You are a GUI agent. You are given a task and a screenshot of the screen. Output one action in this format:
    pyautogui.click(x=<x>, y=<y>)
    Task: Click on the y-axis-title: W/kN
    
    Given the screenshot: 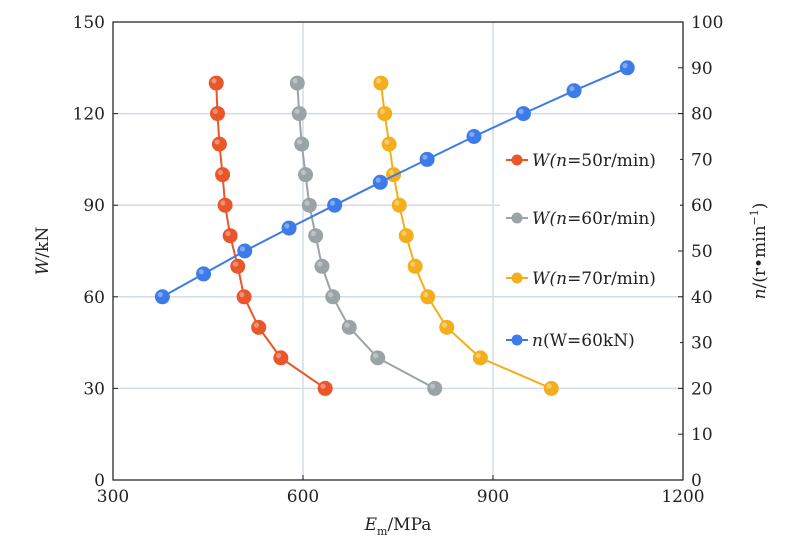 What is the action you would take?
    pyautogui.click(x=43, y=251)
    